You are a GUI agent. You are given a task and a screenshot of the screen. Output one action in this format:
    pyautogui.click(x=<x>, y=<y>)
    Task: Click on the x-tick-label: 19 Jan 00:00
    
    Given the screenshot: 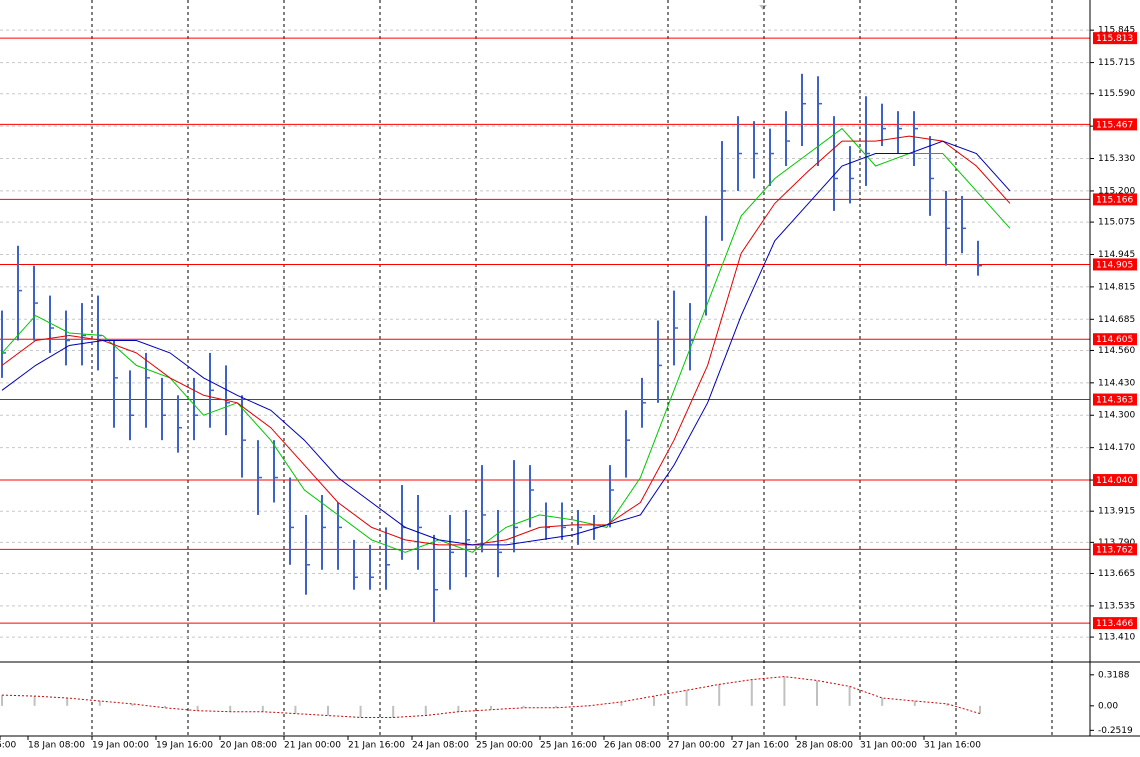 What is the action you would take?
    pyautogui.click(x=120, y=746)
    